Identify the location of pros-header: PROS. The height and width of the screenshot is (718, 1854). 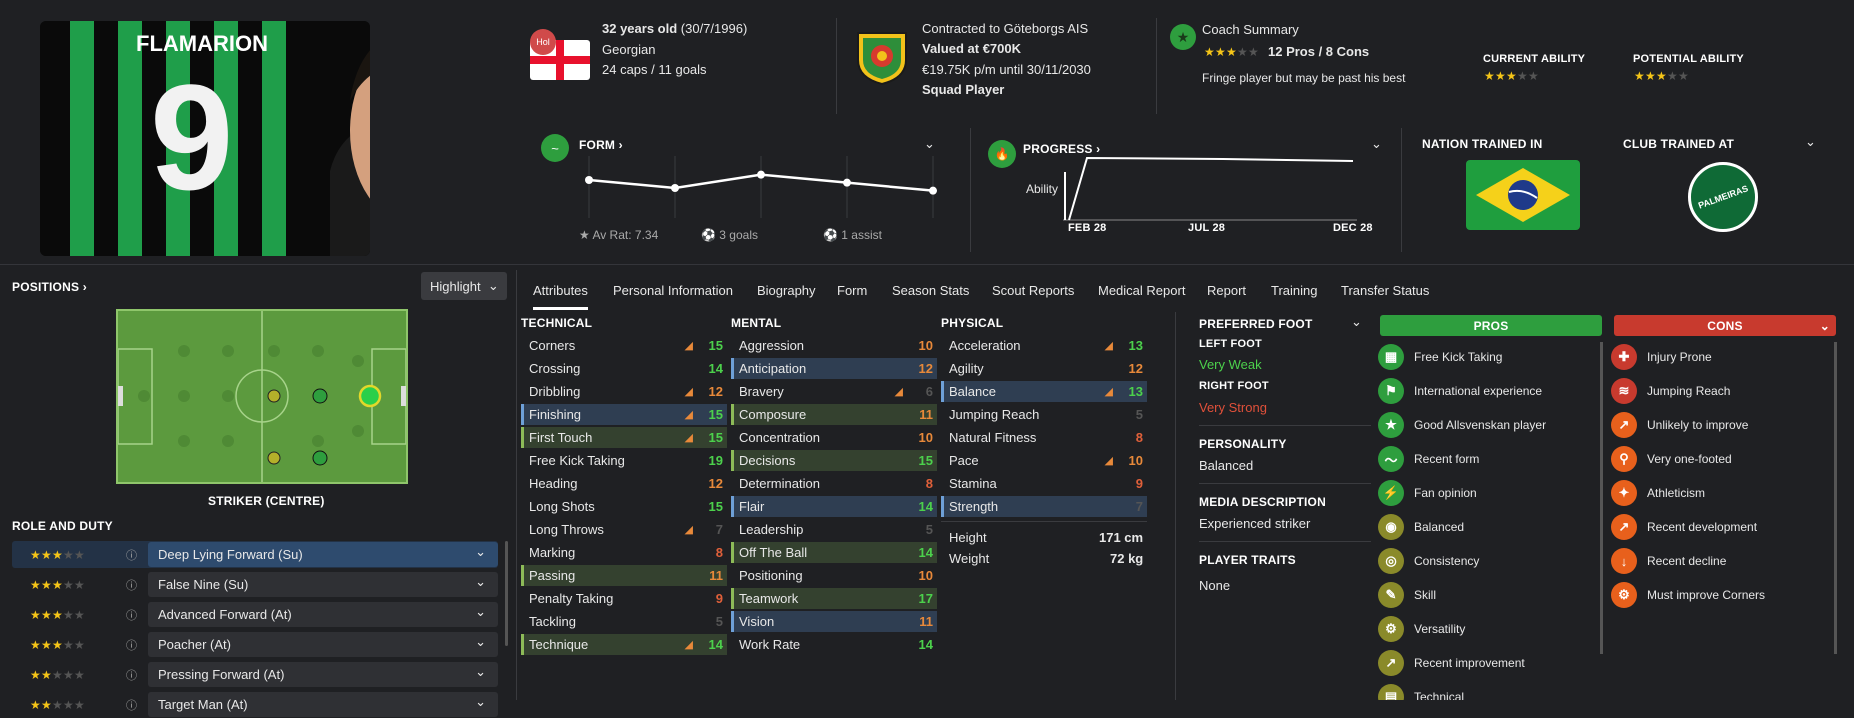
(1491, 325).